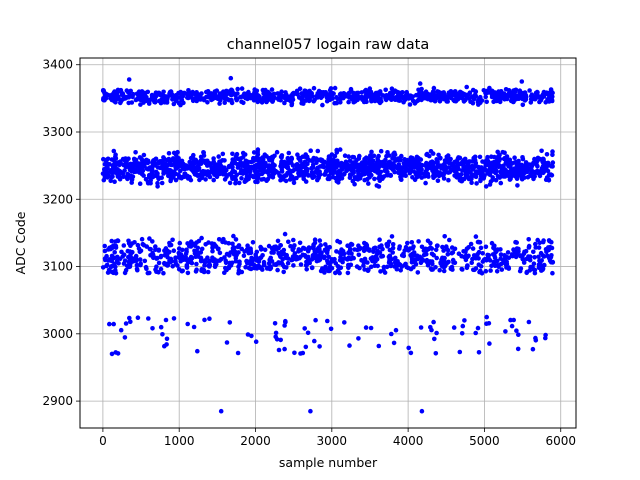  I want to click on x-tick-label: 4000, so click(408, 441).